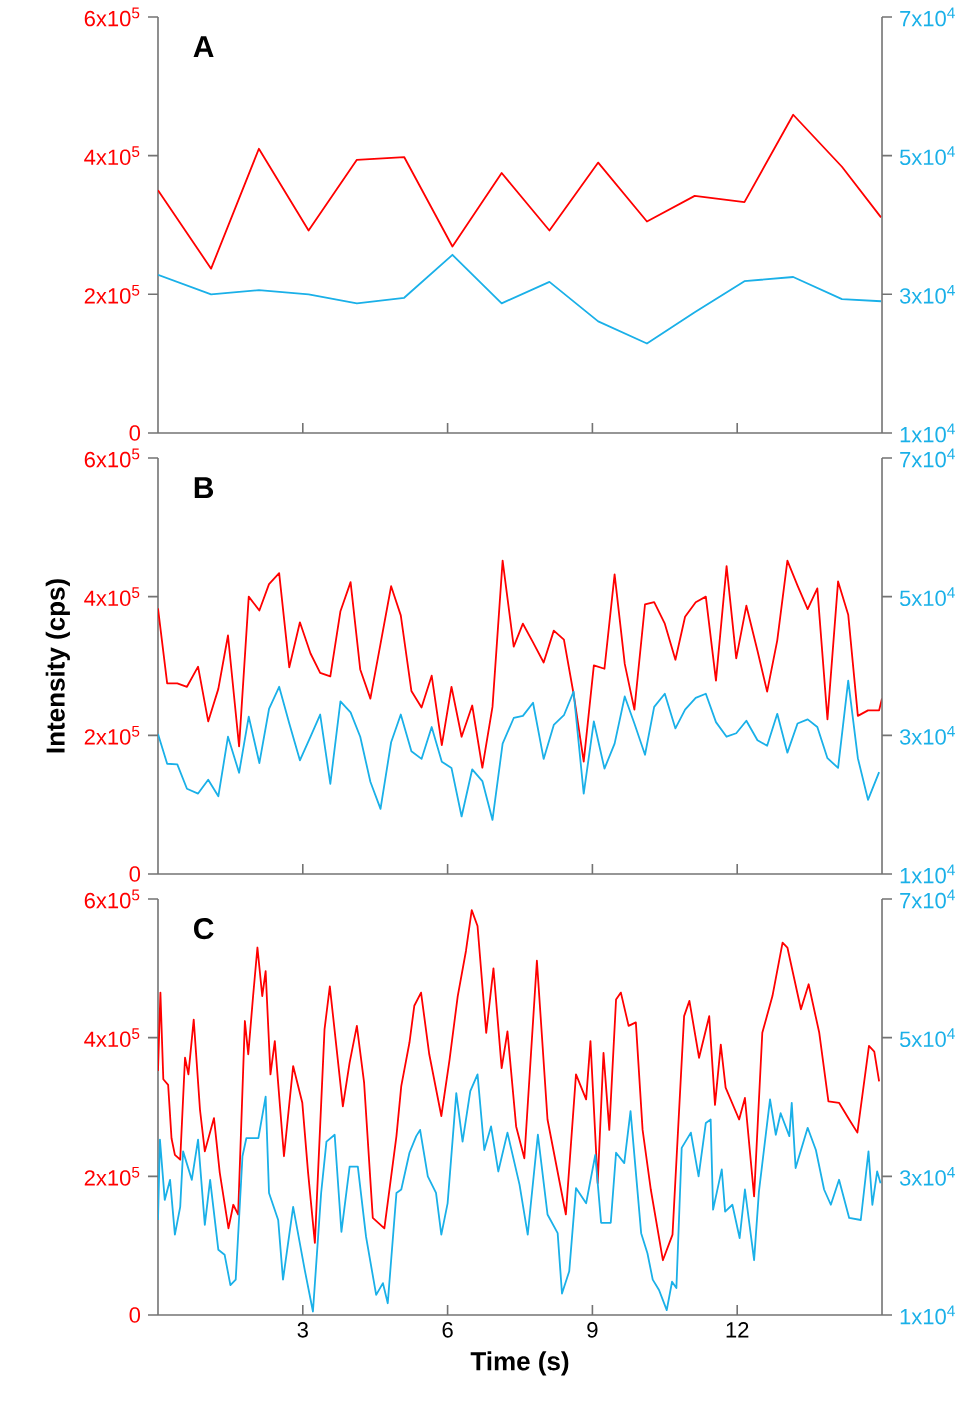  Describe the element at coordinates (302, 1330) in the screenshot. I see `x-tick-label: 3` at that location.